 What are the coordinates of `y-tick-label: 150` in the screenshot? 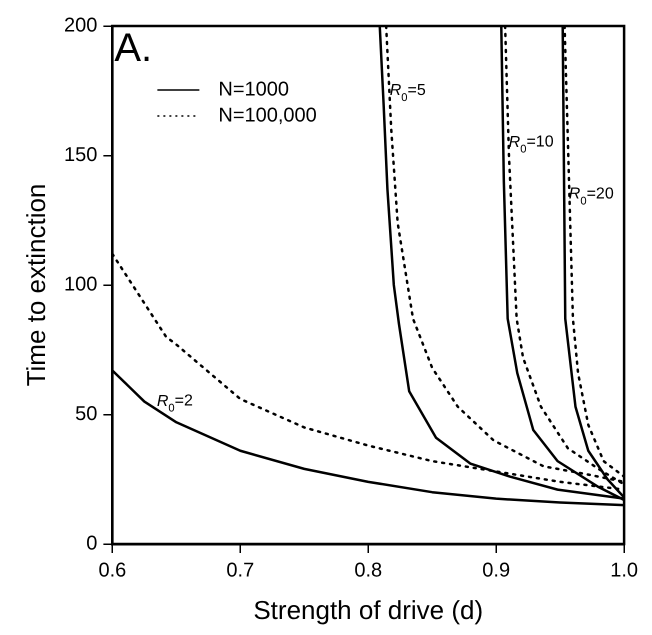 It's located at (81, 155).